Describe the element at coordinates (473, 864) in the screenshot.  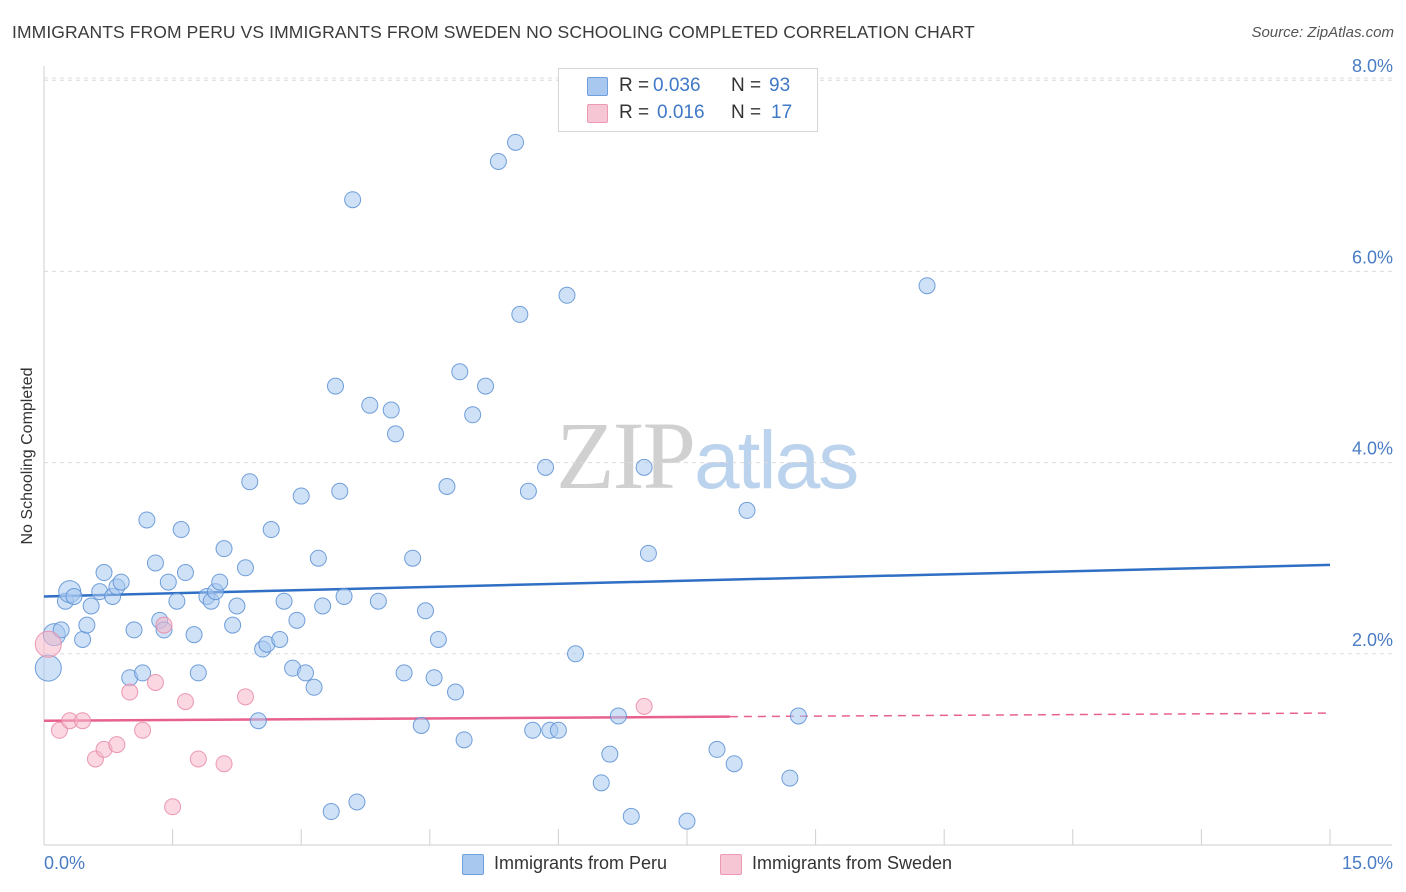
I see `legend-swatch-peru` at that location.